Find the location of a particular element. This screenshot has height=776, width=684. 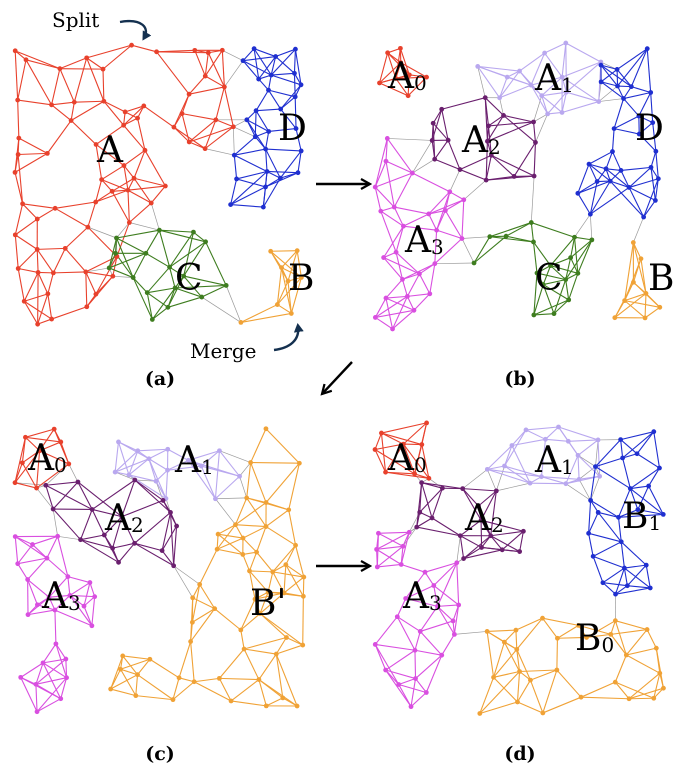

cluster-label: A0 is located at coordinates (47, 458).